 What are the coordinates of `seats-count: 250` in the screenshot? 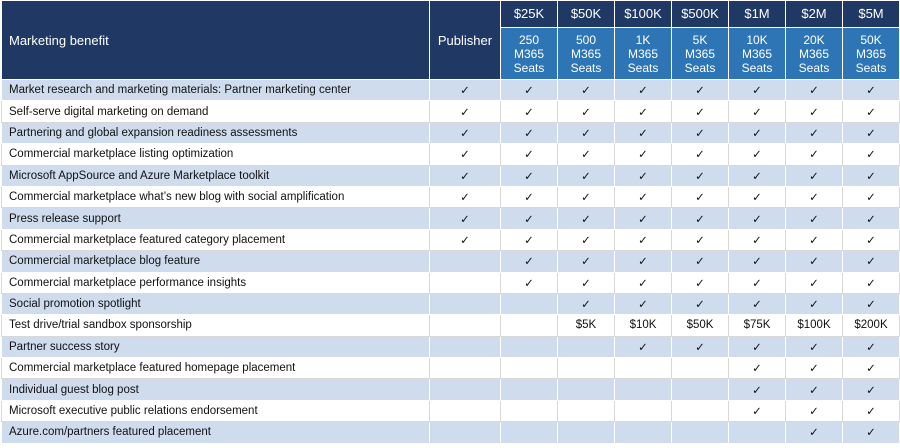 It's located at (529, 39).